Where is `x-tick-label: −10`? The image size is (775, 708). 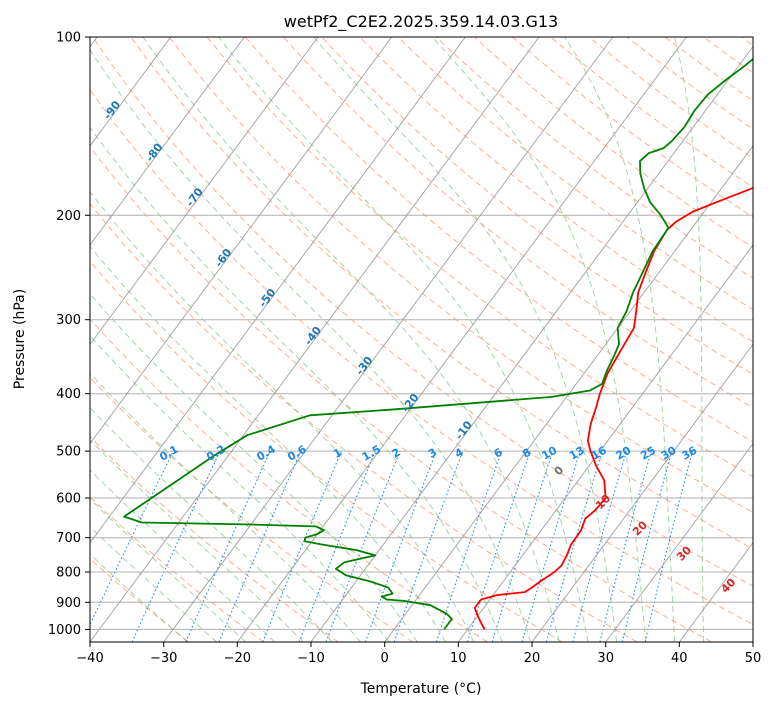 x-tick-label: −10 is located at coordinates (310, 658).